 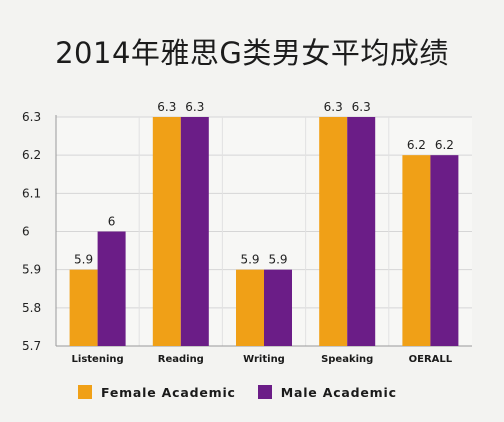 What do you see at coordinates (278, 307) in the screenshot?
I see `bar-male-writing` at bounding box center [278, 307].